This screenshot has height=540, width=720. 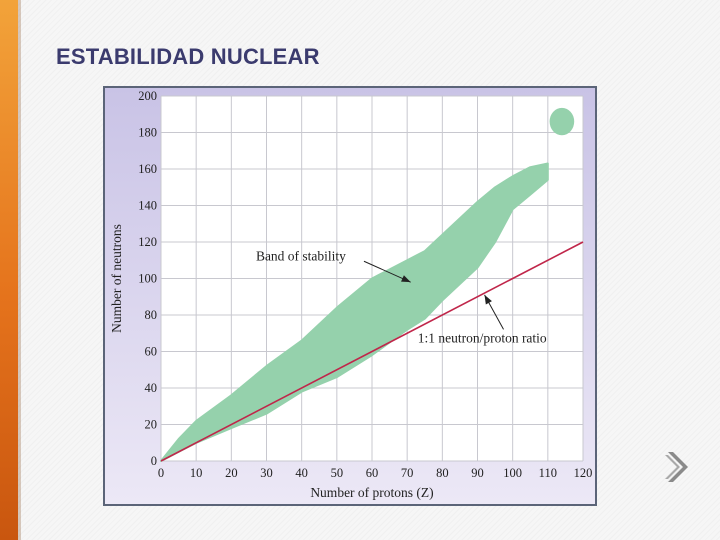 What do you see at coordinates (231, 473) in the screenshot?
I see `x-tick-label: 20` at bounding box center [231, 473].